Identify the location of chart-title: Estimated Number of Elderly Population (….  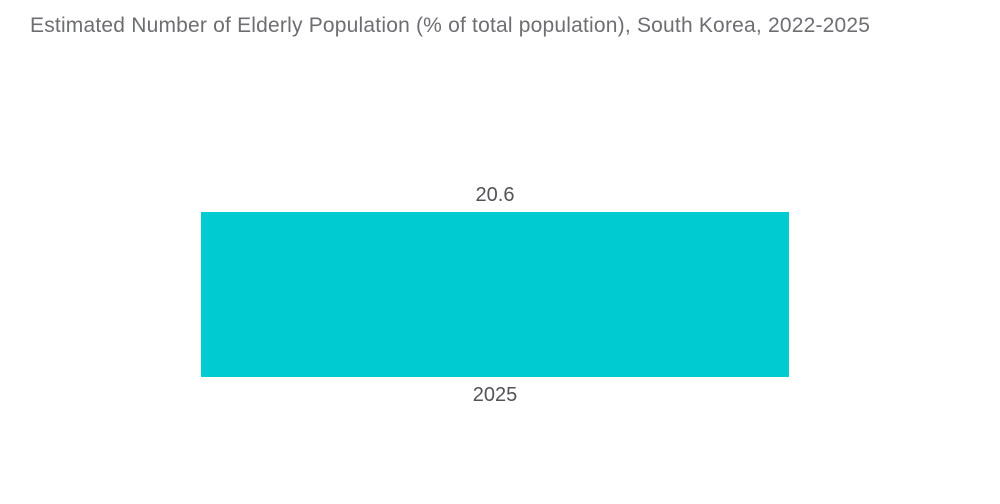
(450, 25).